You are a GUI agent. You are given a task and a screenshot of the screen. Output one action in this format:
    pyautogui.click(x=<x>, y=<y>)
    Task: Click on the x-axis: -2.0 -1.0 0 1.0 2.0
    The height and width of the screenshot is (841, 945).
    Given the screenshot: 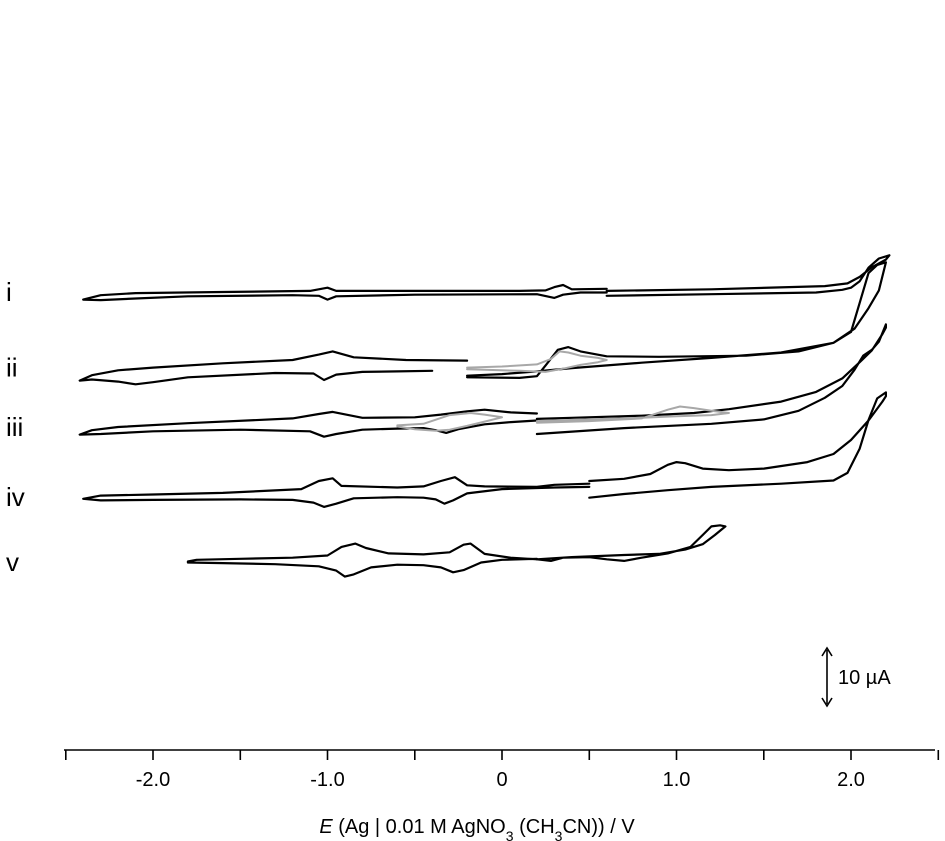 What is the action you would take?
    pyautogui.click(x=502, y=770)
    